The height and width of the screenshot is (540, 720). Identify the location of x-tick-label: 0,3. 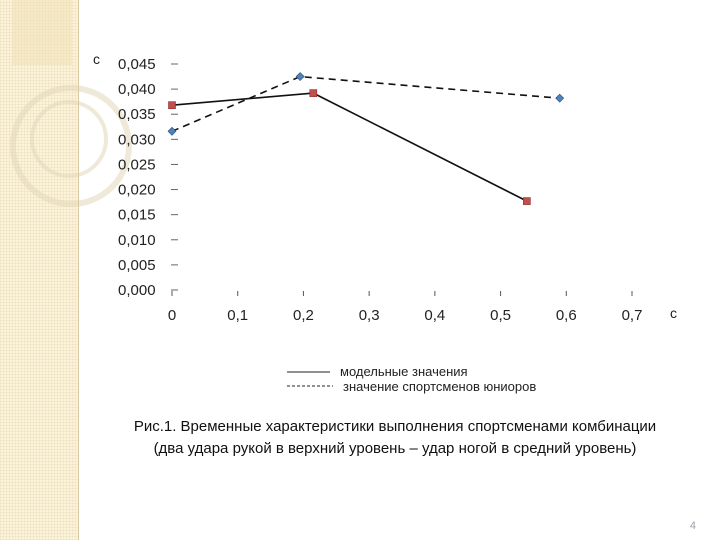
(369, 315).